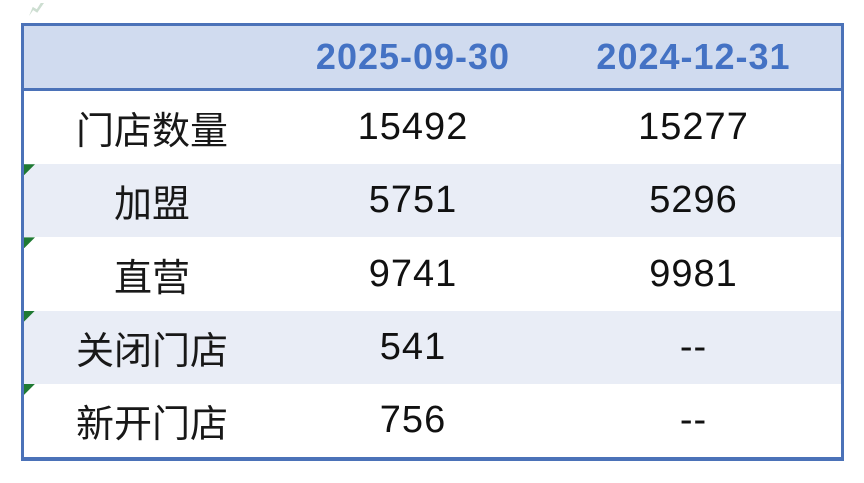 The height and width of the screenshot is (483, 864). What do you see at coordinates (413, 273) in the screenshot?
I see `row-value-cell: 9741` at bounding box center [413, 273].